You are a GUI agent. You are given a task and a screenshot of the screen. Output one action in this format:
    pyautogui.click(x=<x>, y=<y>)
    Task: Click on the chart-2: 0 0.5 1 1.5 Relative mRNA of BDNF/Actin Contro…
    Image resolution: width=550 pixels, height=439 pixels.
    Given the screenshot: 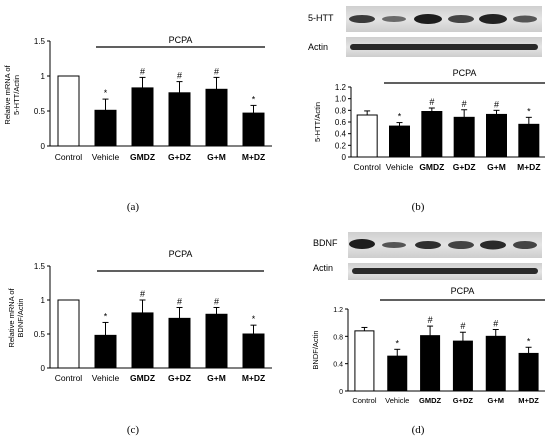 What is the action you would take?
    pyautogui.click(x=139, y=316)
    